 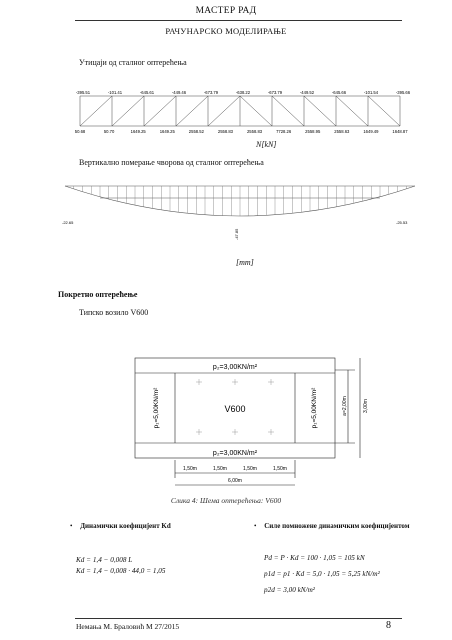 I want to click on left-equation-1: Kd = 1,4 − 0,008 L, so click(x=104, y=560).